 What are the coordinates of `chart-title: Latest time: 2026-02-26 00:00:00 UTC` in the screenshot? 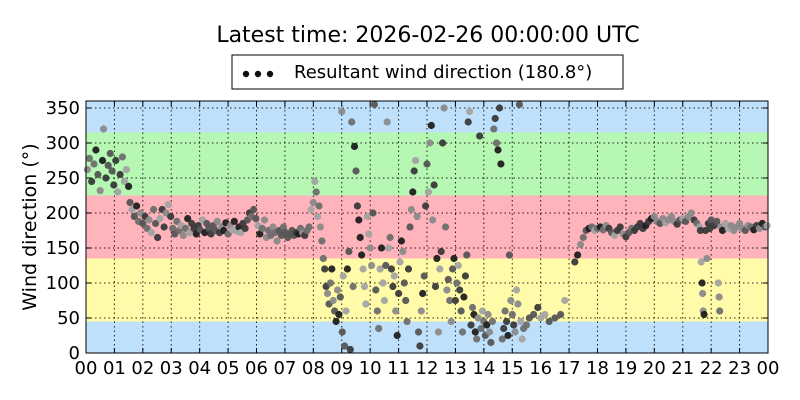 It's located at (427, 35).